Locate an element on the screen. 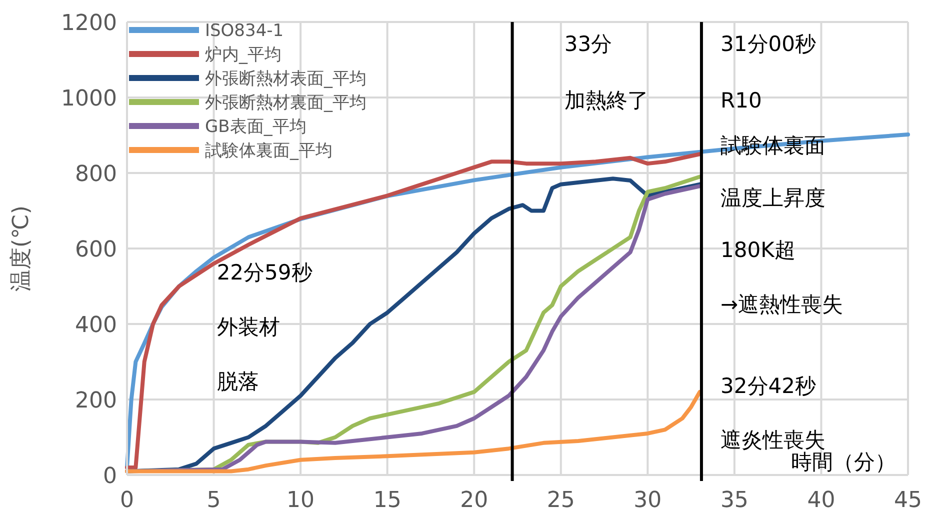  annotation: 22分59秒 is located at coordinates (264, 272).